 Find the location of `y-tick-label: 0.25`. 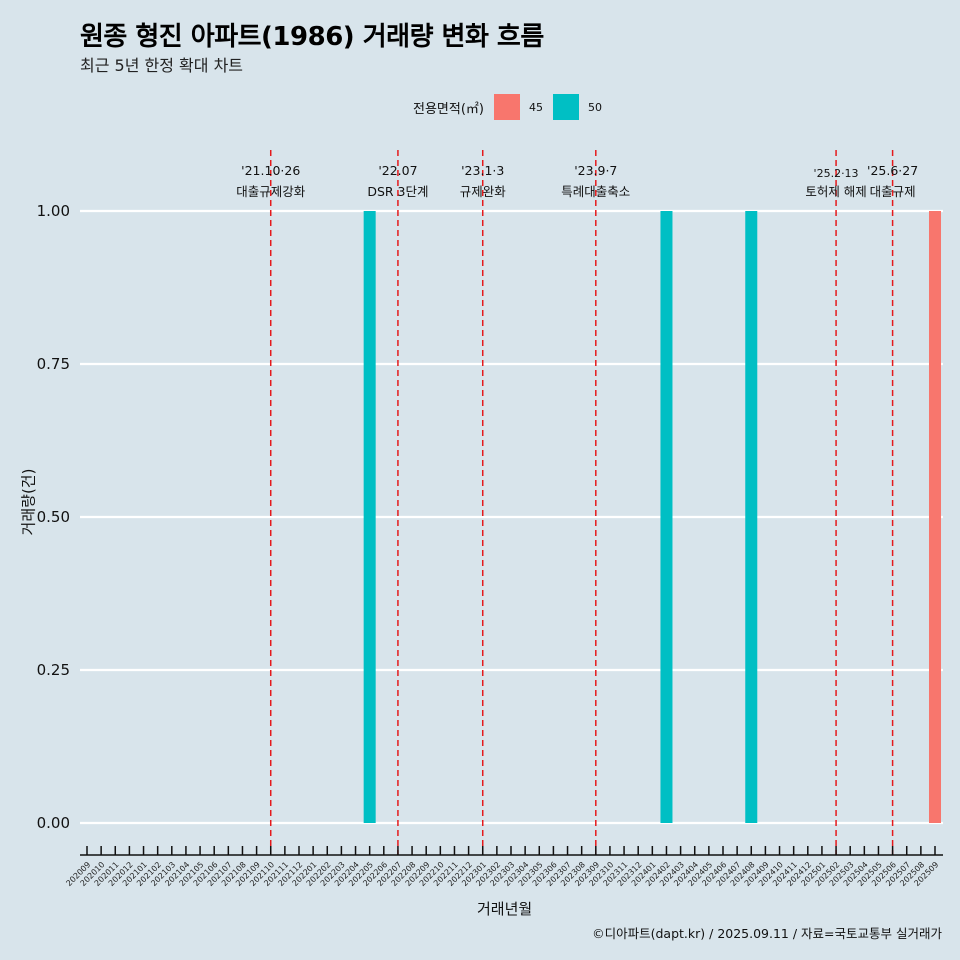

y-tick-label: 0.25 is located at coordinates (53, 670).